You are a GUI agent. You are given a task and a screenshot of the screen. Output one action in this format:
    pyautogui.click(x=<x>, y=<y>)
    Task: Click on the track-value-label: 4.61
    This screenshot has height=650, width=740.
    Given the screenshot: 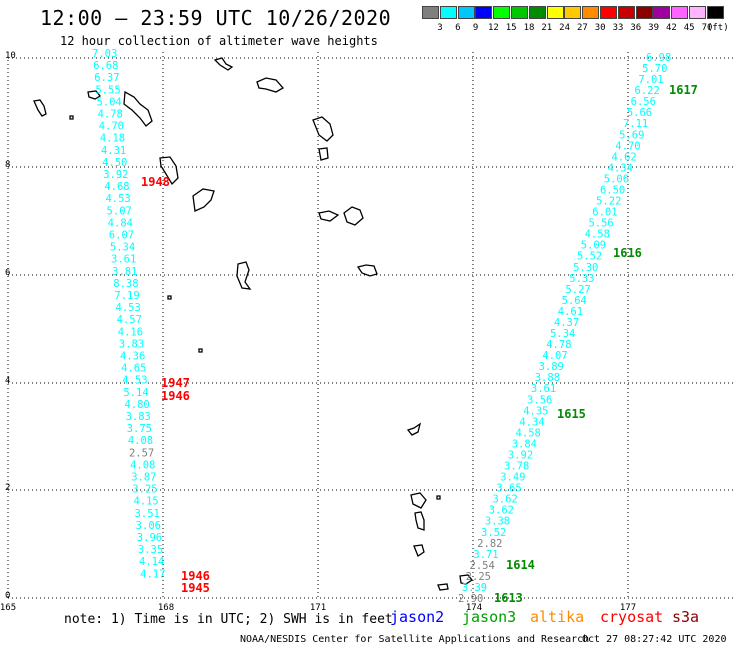 What is the action you would take?
    pyautogui.click(x=570, y=312)
    